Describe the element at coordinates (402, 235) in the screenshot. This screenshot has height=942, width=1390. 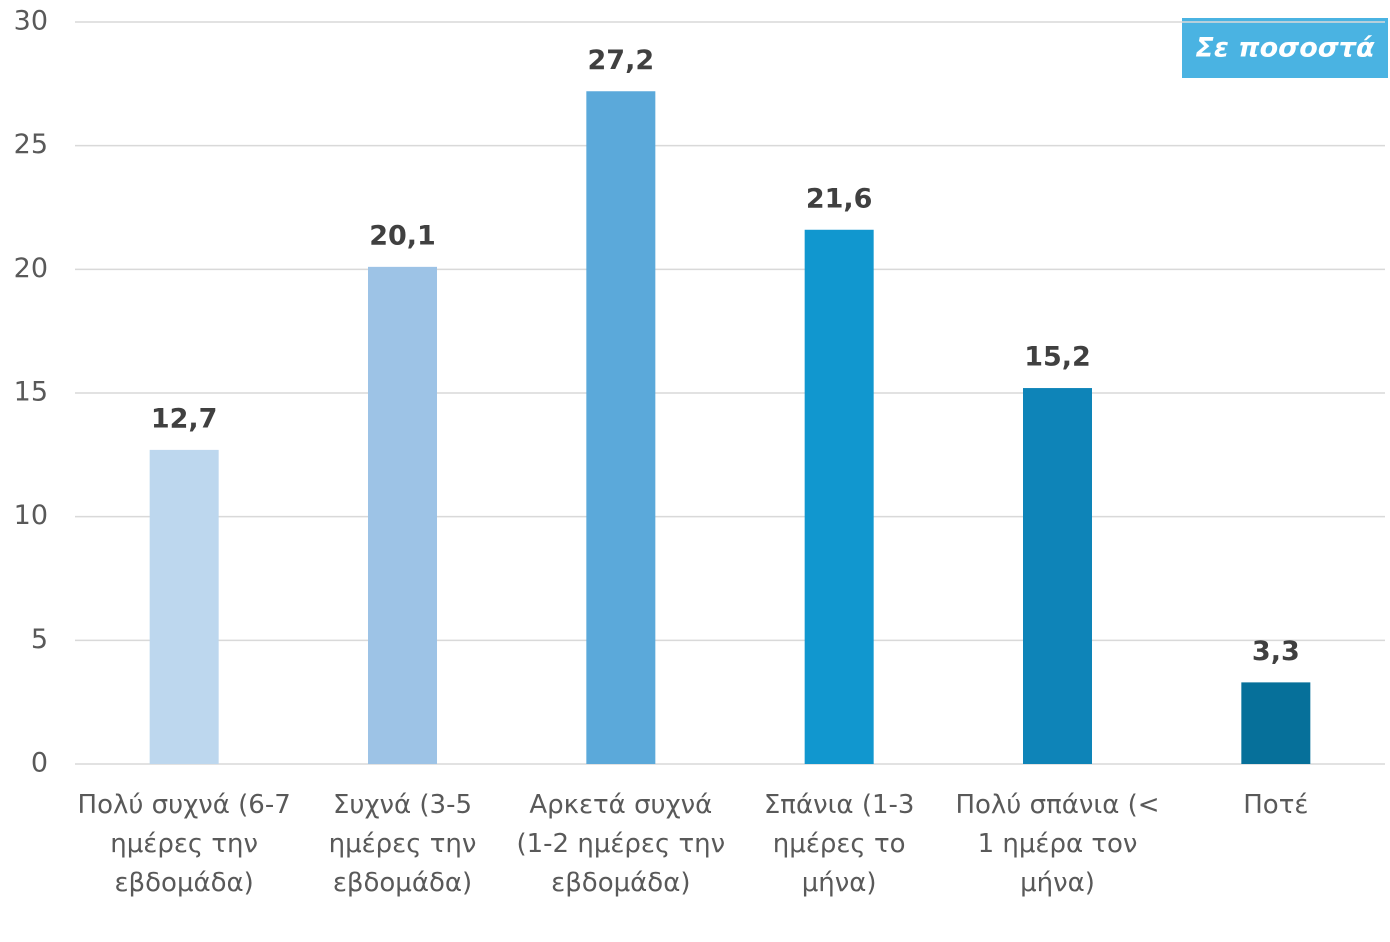
I see `data-label: 20,1` at that location.